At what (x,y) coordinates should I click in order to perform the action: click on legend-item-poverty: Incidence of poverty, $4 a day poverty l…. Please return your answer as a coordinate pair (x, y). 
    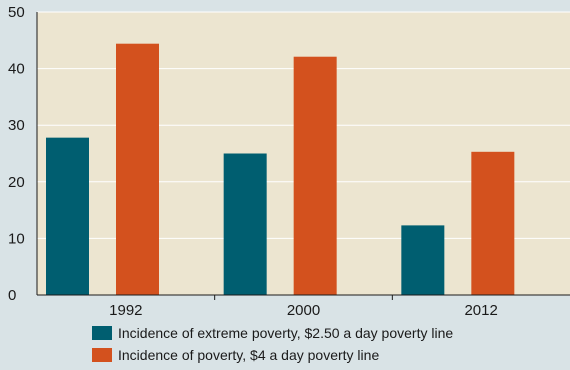
    Looking at the image, I should click on (272, 355).